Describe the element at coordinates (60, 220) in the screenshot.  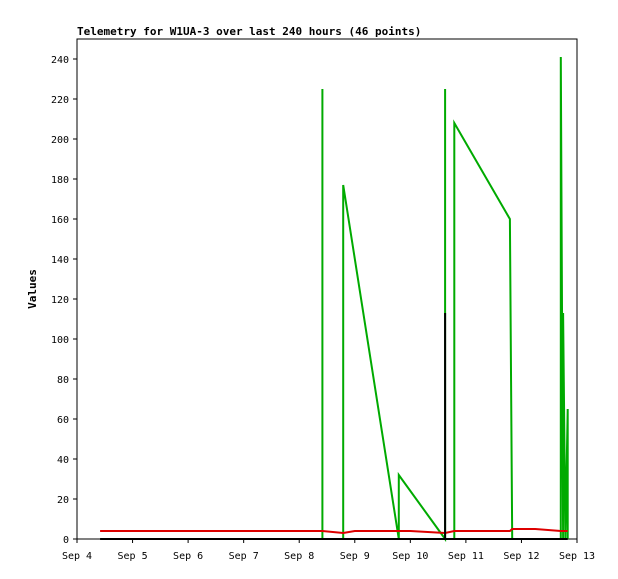
I see `y-tick-label: 160` at that location.